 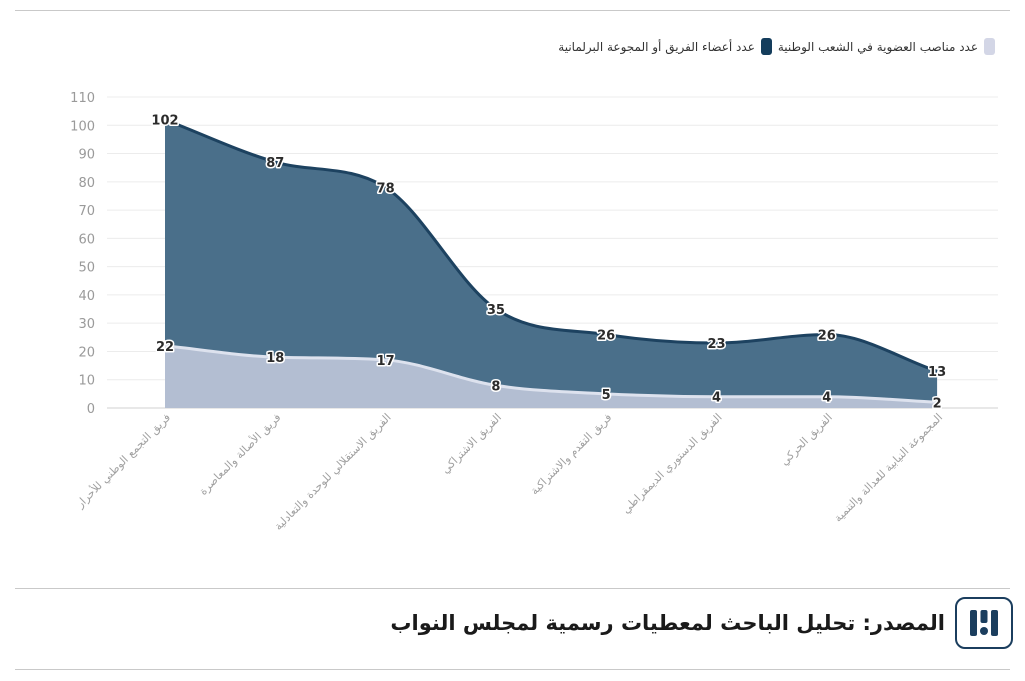 I want to click on y-tick-label-70: 70, so click(x=86, y=211).